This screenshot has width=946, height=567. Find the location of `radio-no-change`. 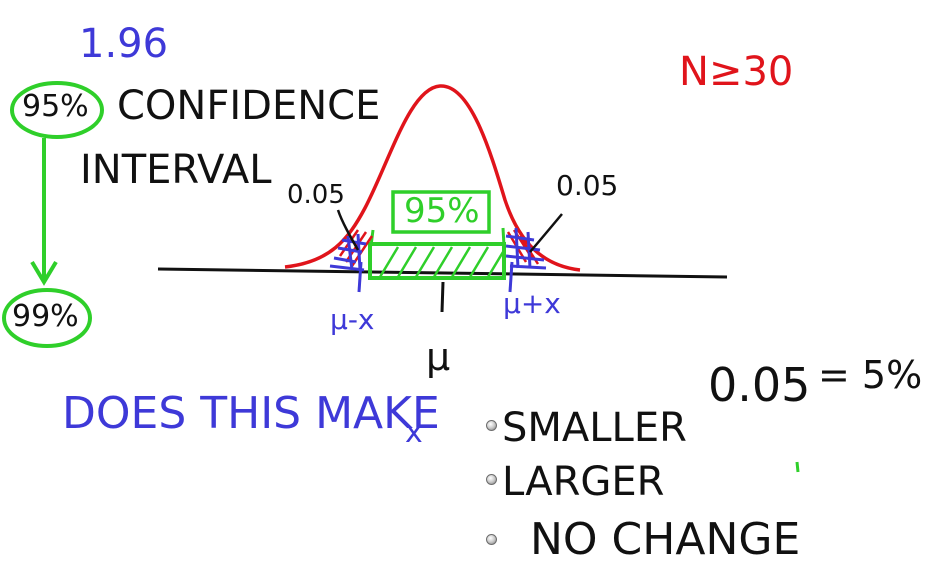

radio-no-change is located at coordinates (491, 539).